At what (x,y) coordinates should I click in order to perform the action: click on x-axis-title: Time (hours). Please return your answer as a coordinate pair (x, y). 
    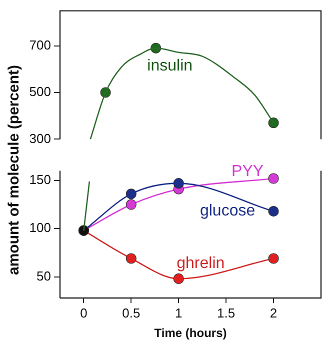
    Looking at the image, I should click on (190, 333).